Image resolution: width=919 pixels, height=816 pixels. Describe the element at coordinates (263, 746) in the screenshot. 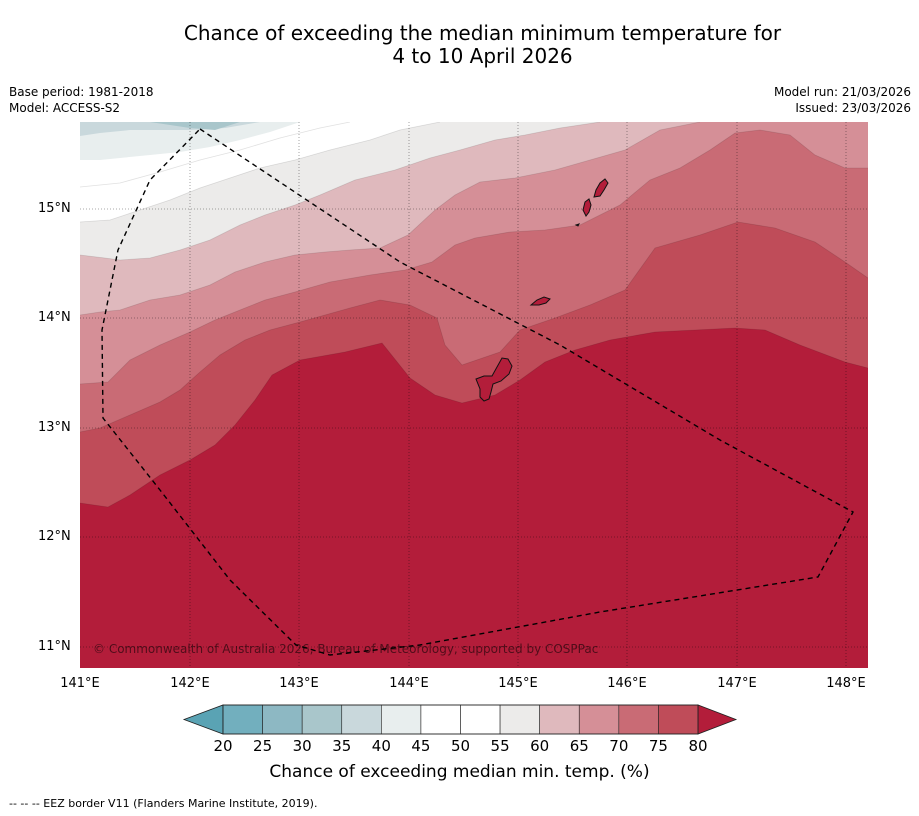

I see `colorbar-tick-label: 25` at that location.